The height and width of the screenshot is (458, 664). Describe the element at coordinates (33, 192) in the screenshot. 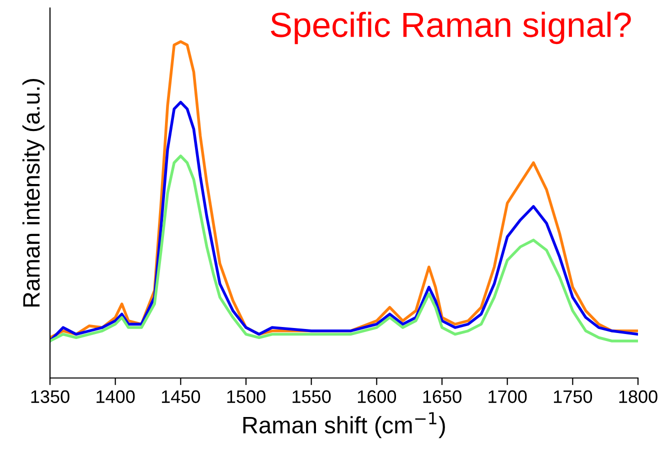

I see `y-axis-title: Raman intensity (a.u.)` at that location.